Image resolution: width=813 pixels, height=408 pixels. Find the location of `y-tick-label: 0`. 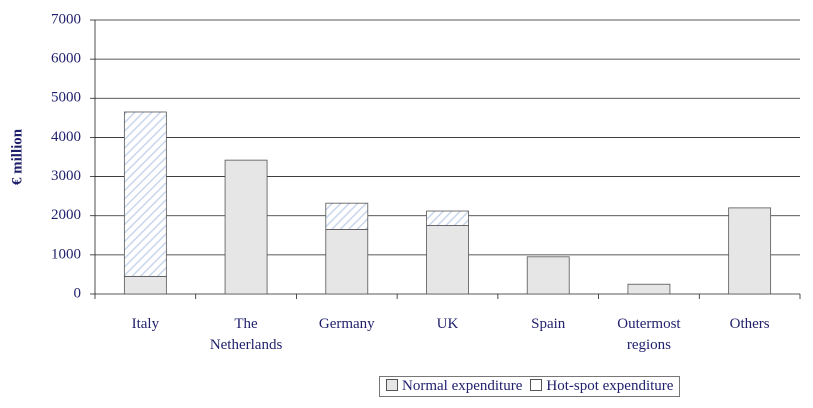

y-tick-label: 0 is located at coordinates (78, 293).